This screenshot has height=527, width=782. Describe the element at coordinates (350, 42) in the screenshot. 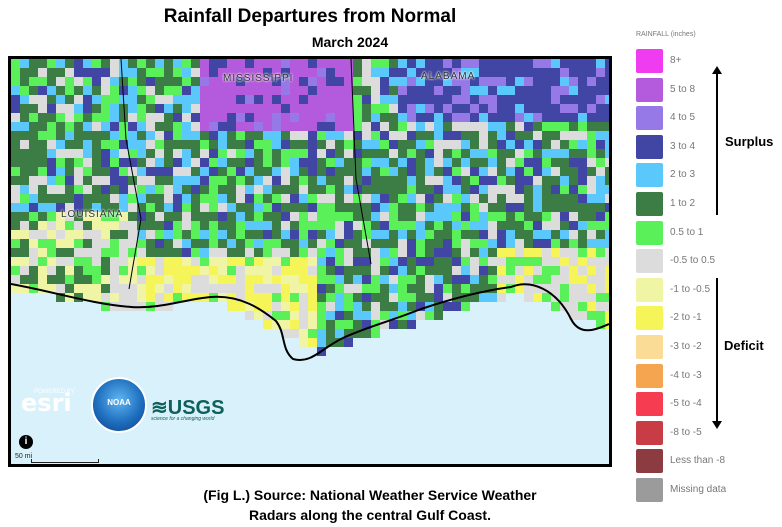

I see `map-subtitle: March 2024` at that location.